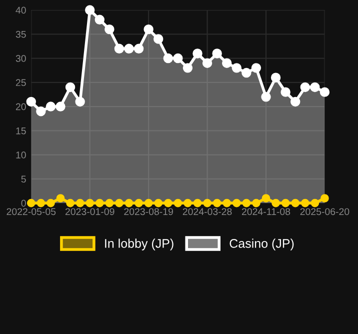 The image size is (358, 334). What do you see at coordinates (23, 179) in the screenshot?
I see `y-tick-label: 5` at bounding box center [23, 179].